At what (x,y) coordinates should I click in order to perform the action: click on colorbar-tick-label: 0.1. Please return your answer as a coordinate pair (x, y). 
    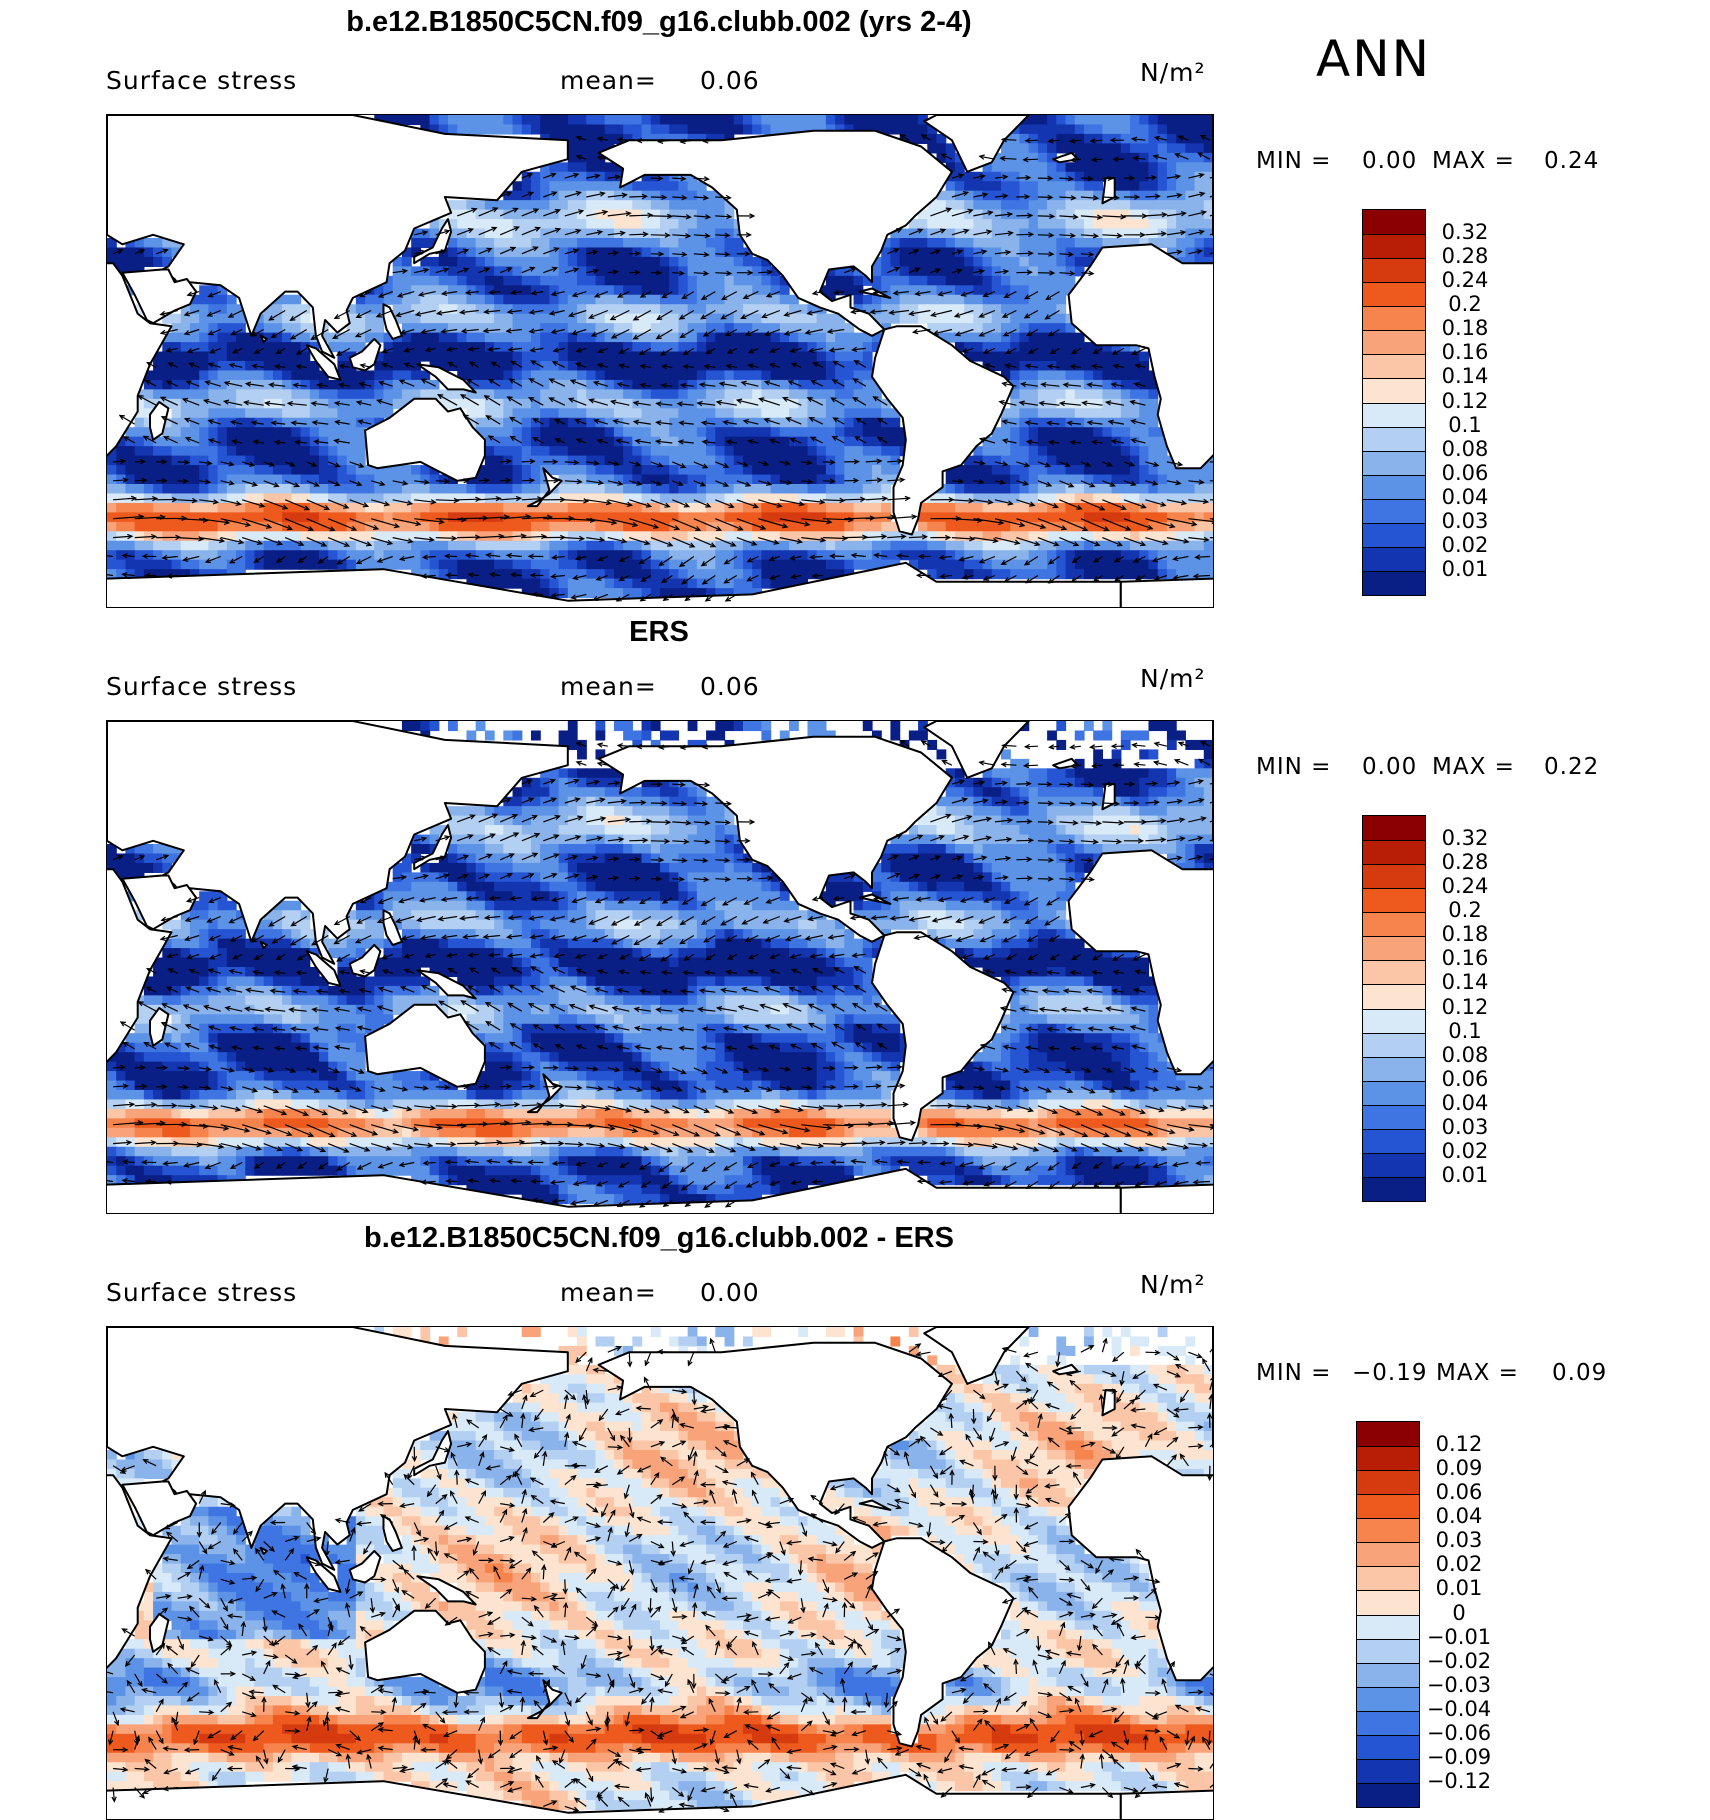
    Looking at the image, I should click on (1465, 1031).